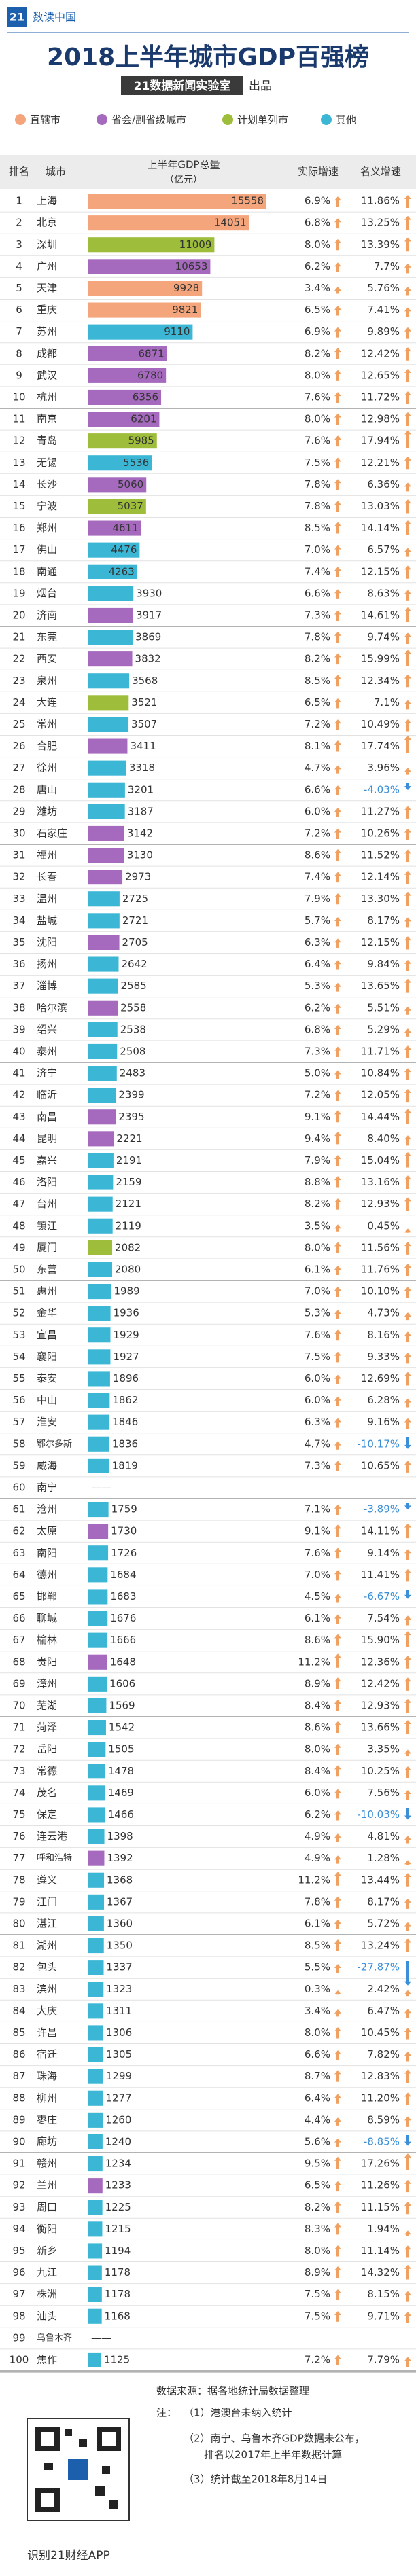 The height and width of the screenshot is (2576, 416). I want to click on nominal-growth: 9.16%, so click(383, 1422).